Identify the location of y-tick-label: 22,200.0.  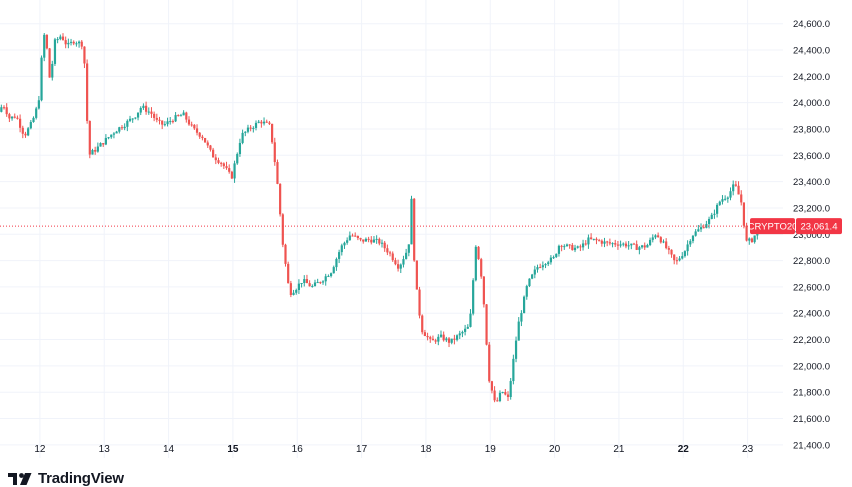
(811, 340).